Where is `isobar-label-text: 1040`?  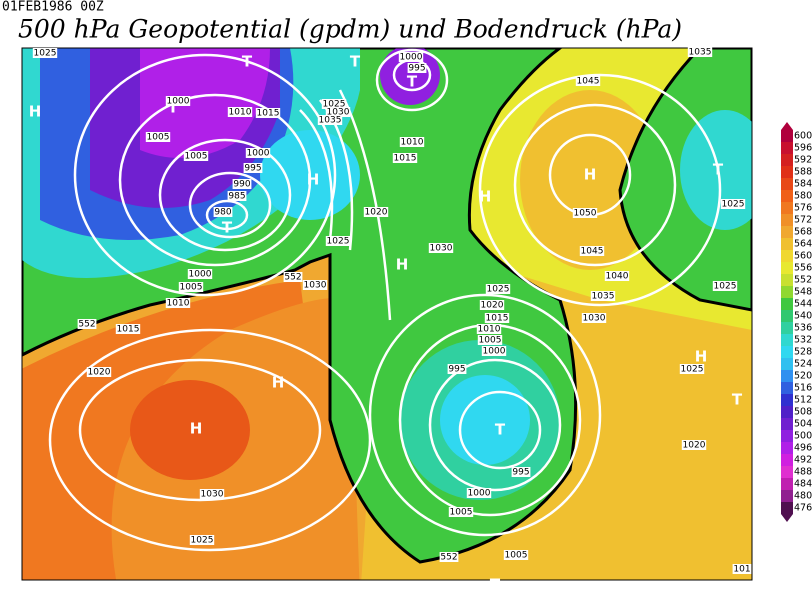 isobar-label-text: 1040 is located at coordinates (617, 277).